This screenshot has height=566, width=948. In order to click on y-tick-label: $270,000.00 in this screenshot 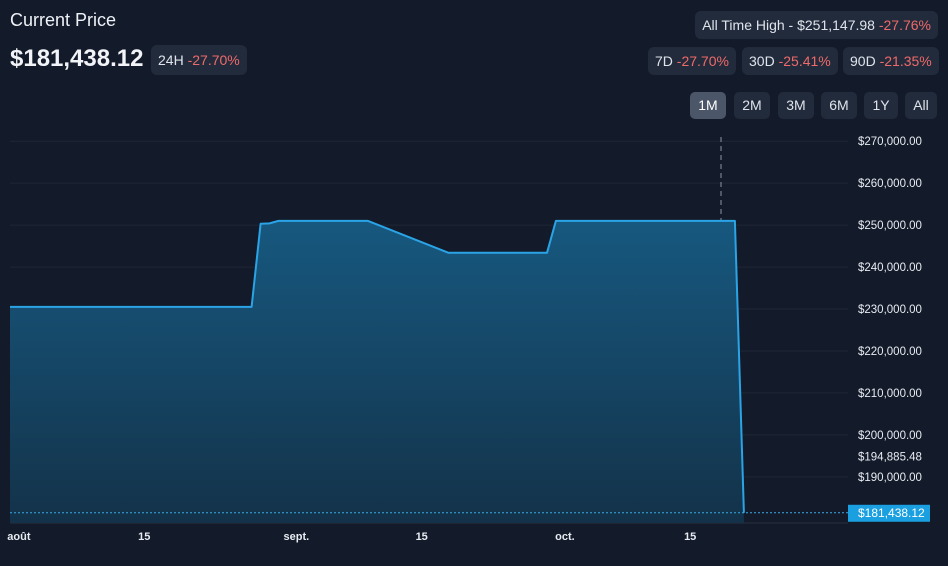, I will do `click(890, 142)`.